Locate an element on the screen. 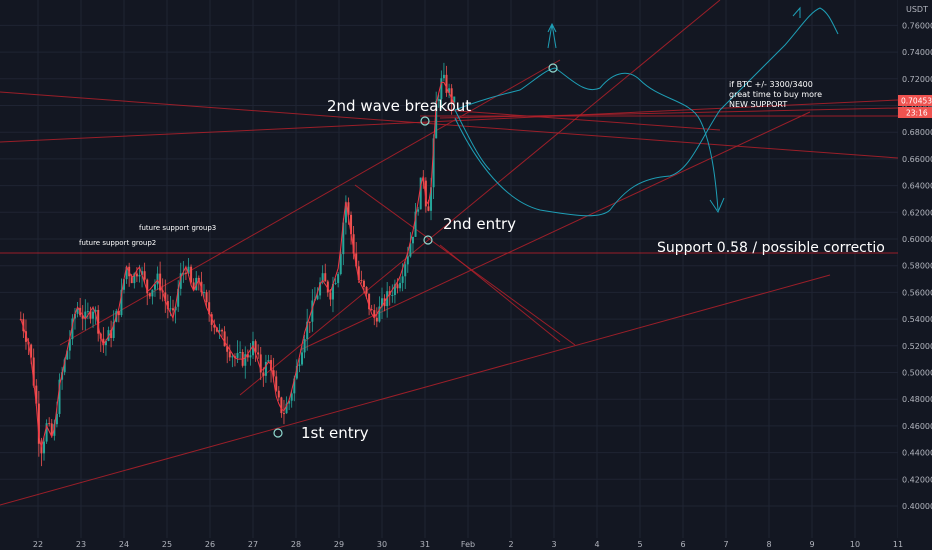 The height and width of the screenshot is (550, 932). x-tick-label: 29 is located at coordinates (339, 544).